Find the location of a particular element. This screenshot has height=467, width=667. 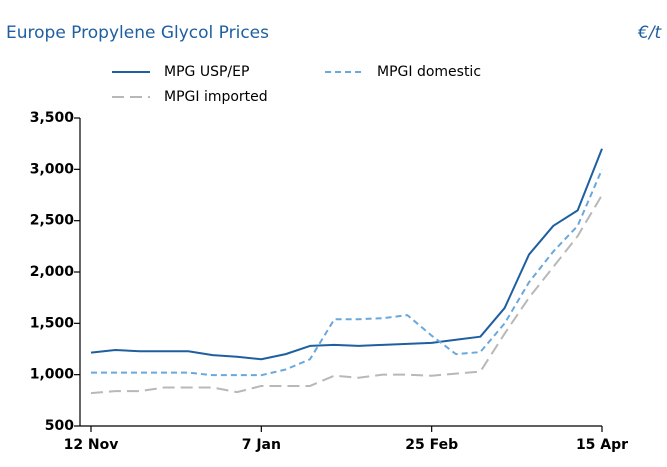

y-tick-label: 3,500 is located at coordinates (52, 118).